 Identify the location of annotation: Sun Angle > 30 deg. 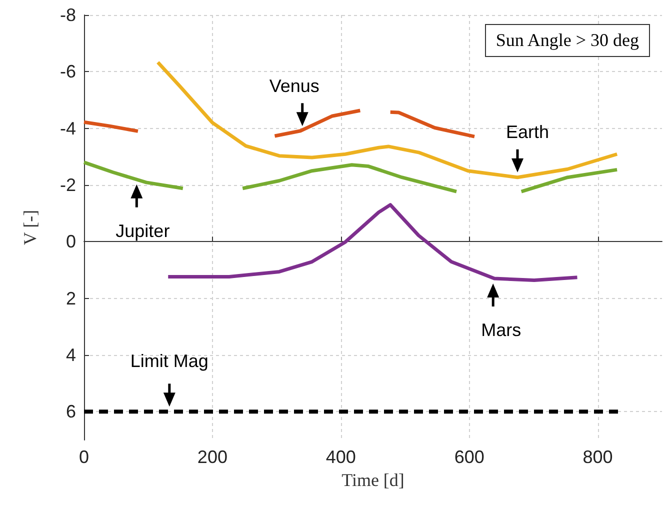
(567, 40).